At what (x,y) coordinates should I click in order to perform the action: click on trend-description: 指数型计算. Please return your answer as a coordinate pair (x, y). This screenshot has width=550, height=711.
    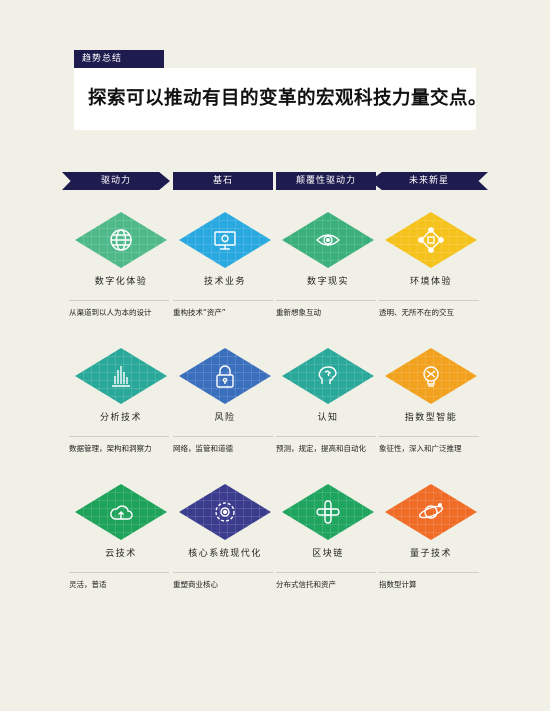
    Looking at the image, I should click on (398, 584).